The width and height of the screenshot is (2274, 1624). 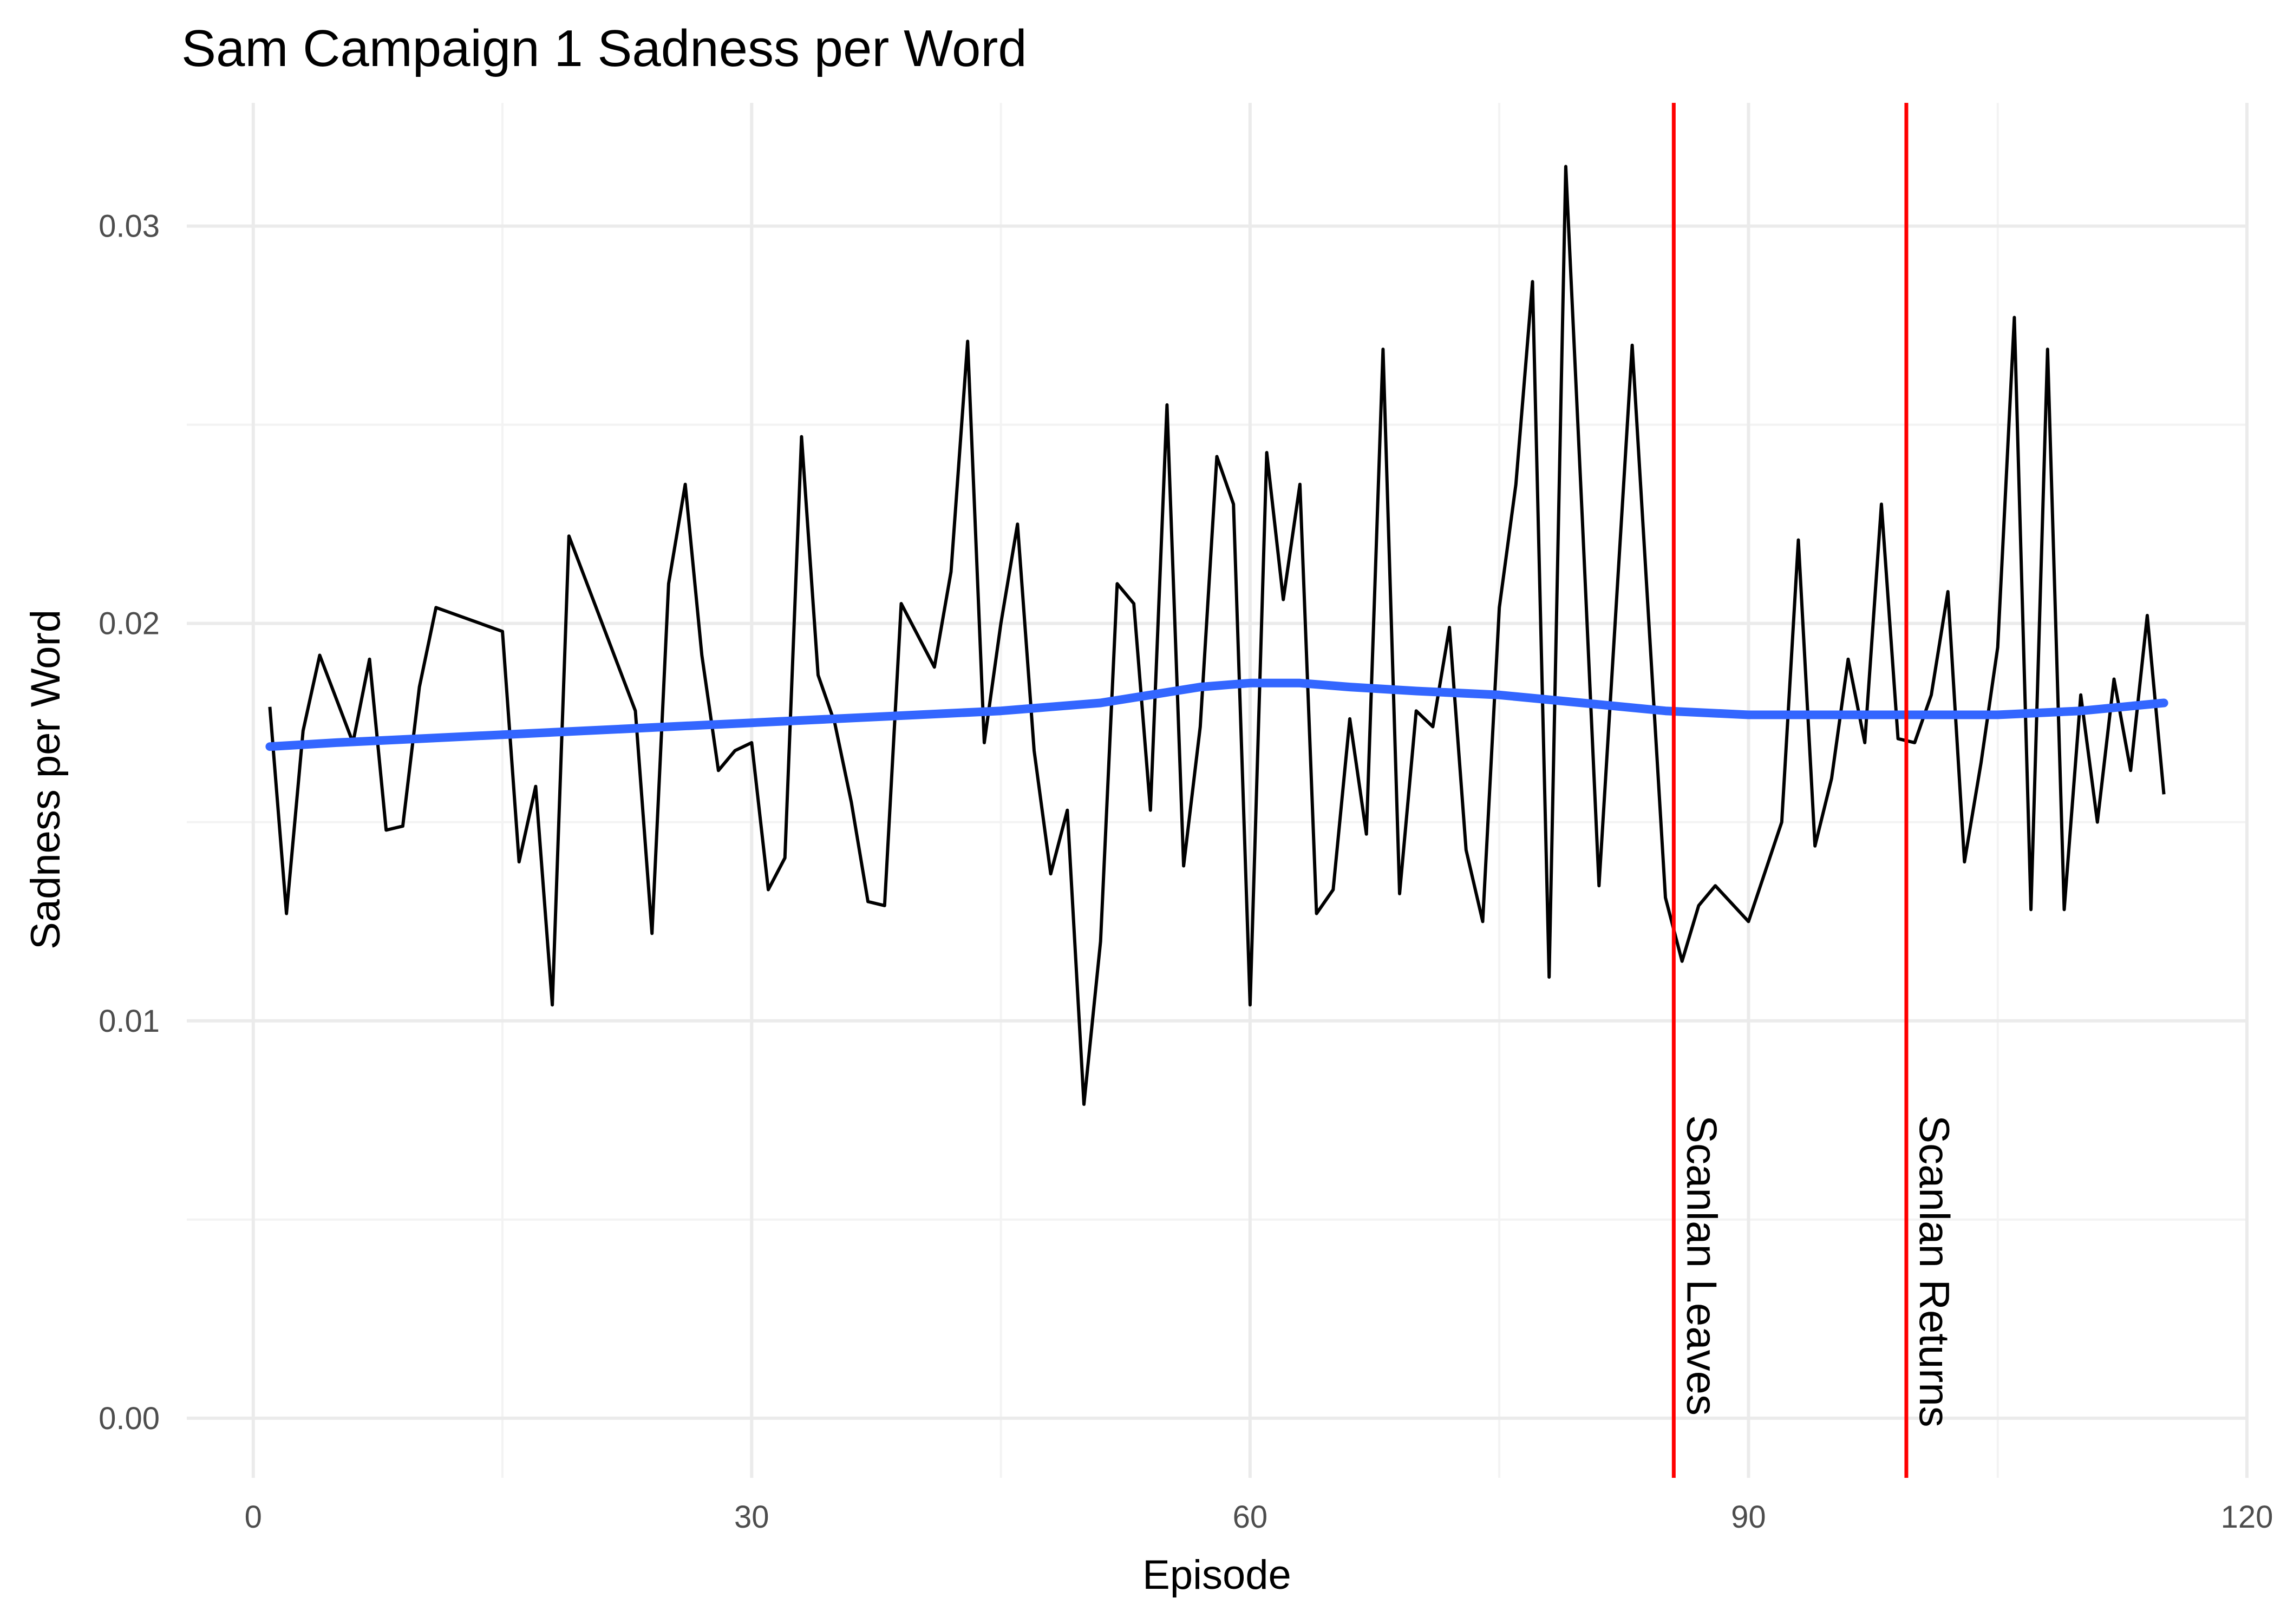 I want to click on chart-title: Sam Campaign 1 Sadness per Word, so click(x=604, y=48).